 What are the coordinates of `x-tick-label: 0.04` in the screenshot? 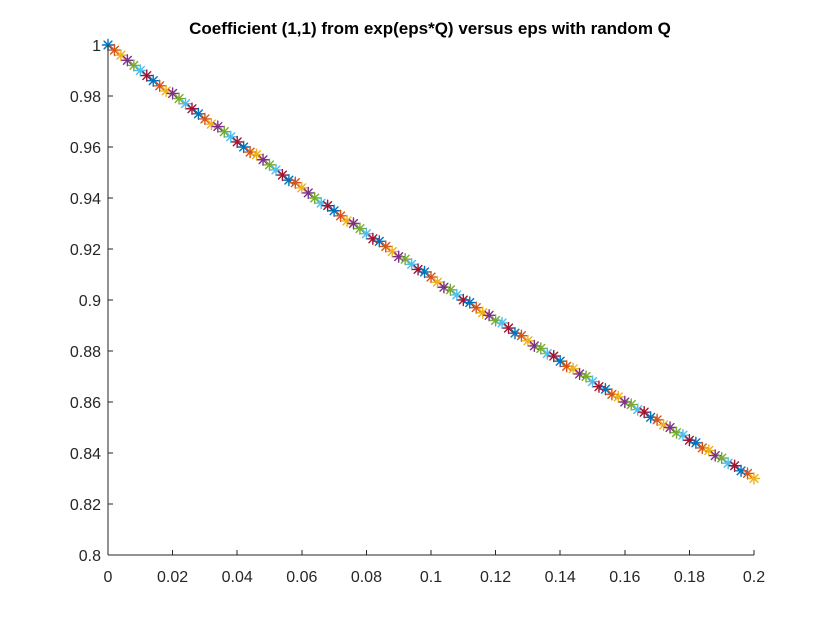 It's located at (237, 577).